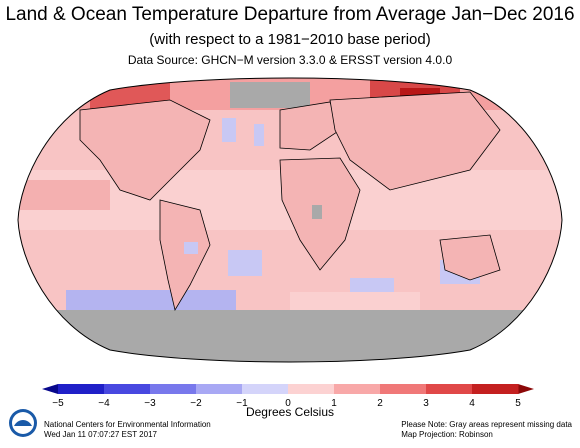  Describe the element at coordinates (270, 95) in the screenshot. I see `greenland-missing` at that location.